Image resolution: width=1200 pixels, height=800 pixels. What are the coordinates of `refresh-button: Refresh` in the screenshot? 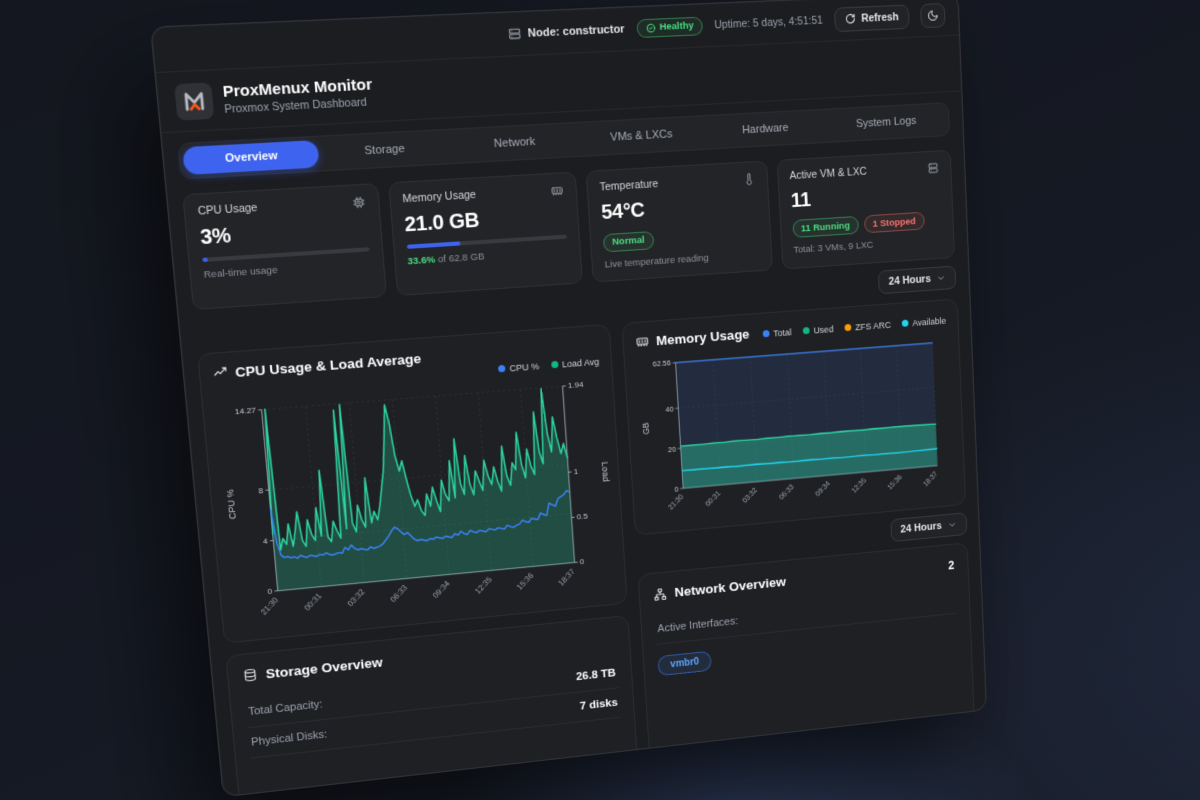 It's located at (871, 18).